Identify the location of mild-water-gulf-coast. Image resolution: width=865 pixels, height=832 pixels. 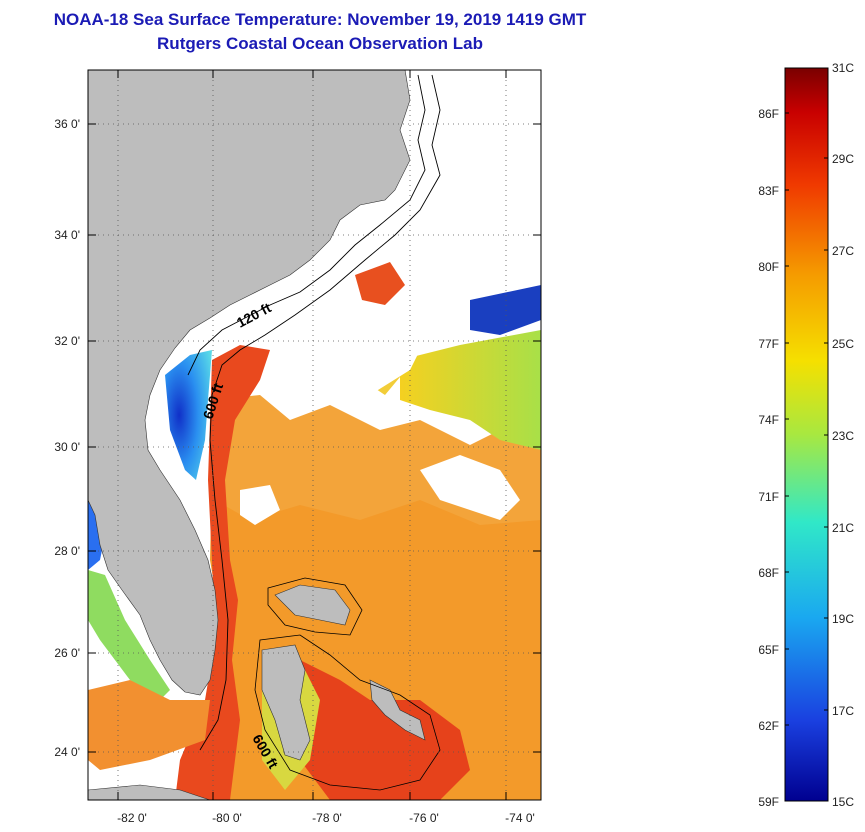
(129, 635).